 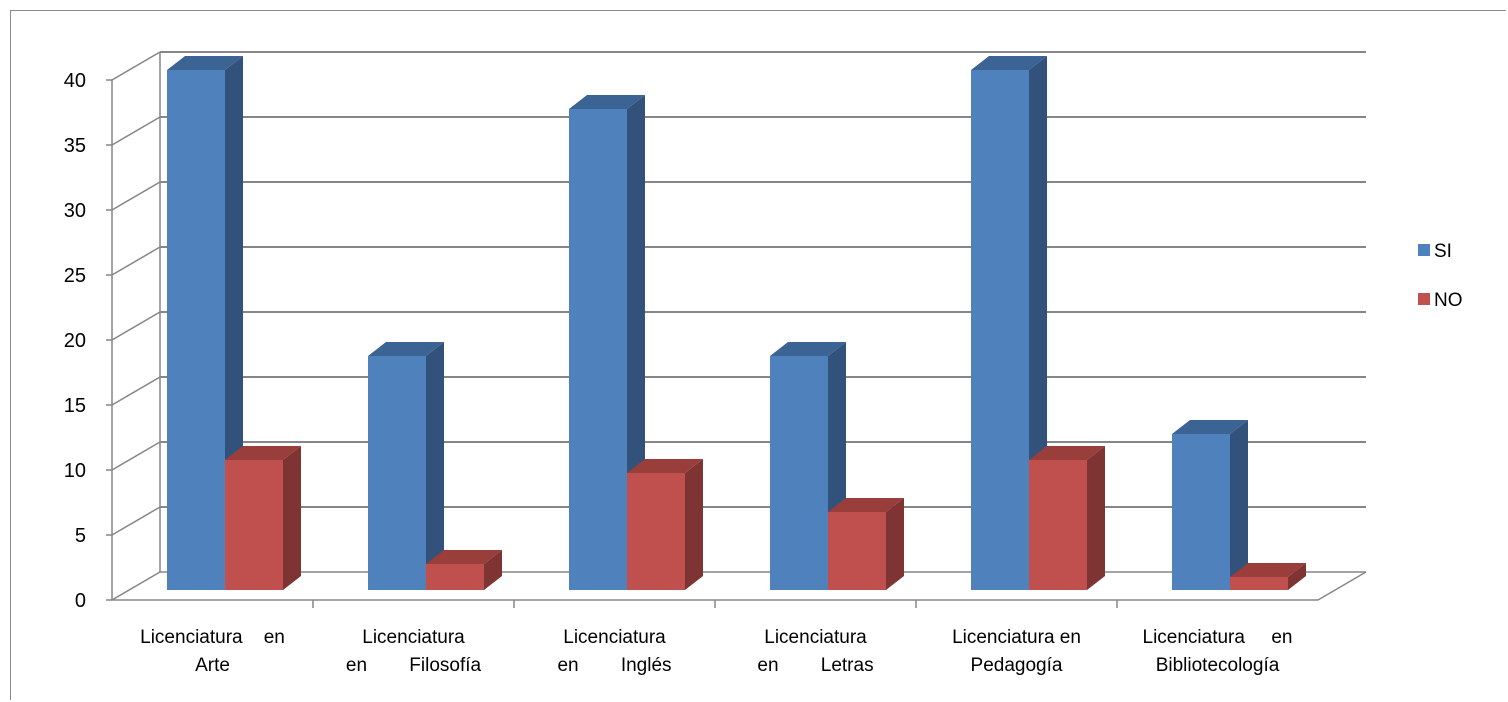 What do you see at coordinates (75, 81) in the screenshot?
I see `y-tick-label: 40` at bounding box center [75, 81].